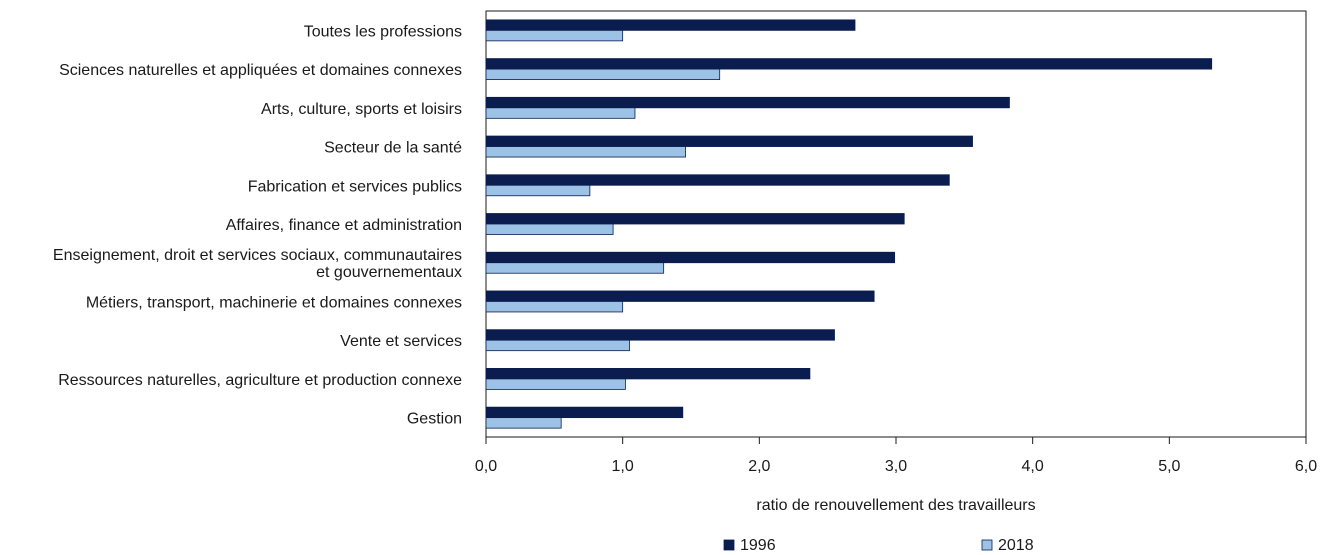  Describe the element at coordinates (878, 545) in the screenshot. I see `legend: 1996 2018` at that location.